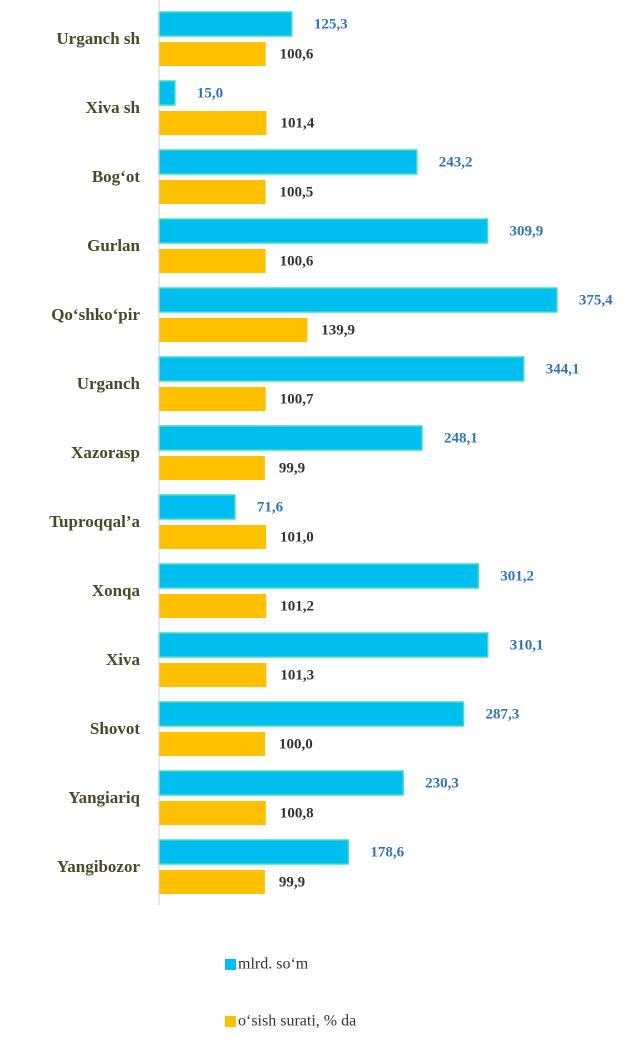  Describe the element at coordinates (297, 192) in the screenshot. I see `value-label: 100,5` at that location.